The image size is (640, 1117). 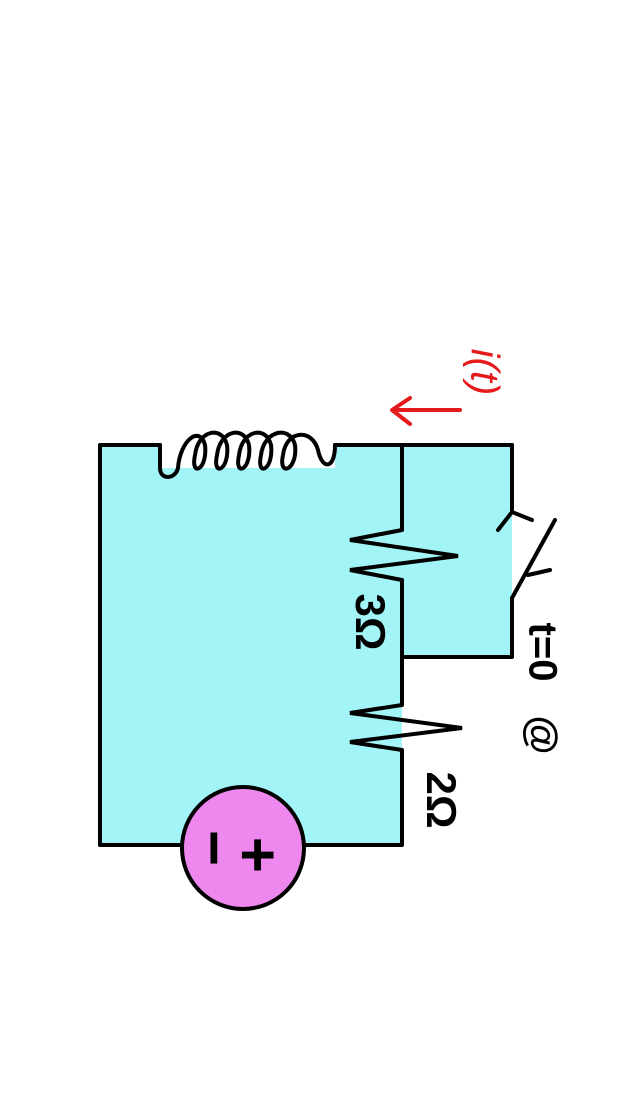 I want to click on current-arrow-head, so click(x=401, y=411).